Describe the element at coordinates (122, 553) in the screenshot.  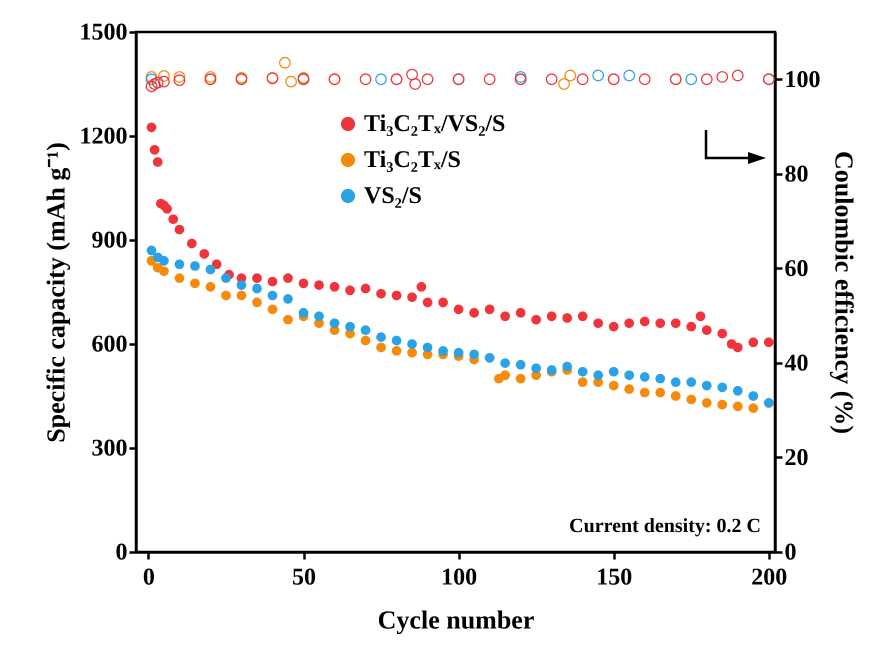
I see `y-tick-label: 0` at that location.